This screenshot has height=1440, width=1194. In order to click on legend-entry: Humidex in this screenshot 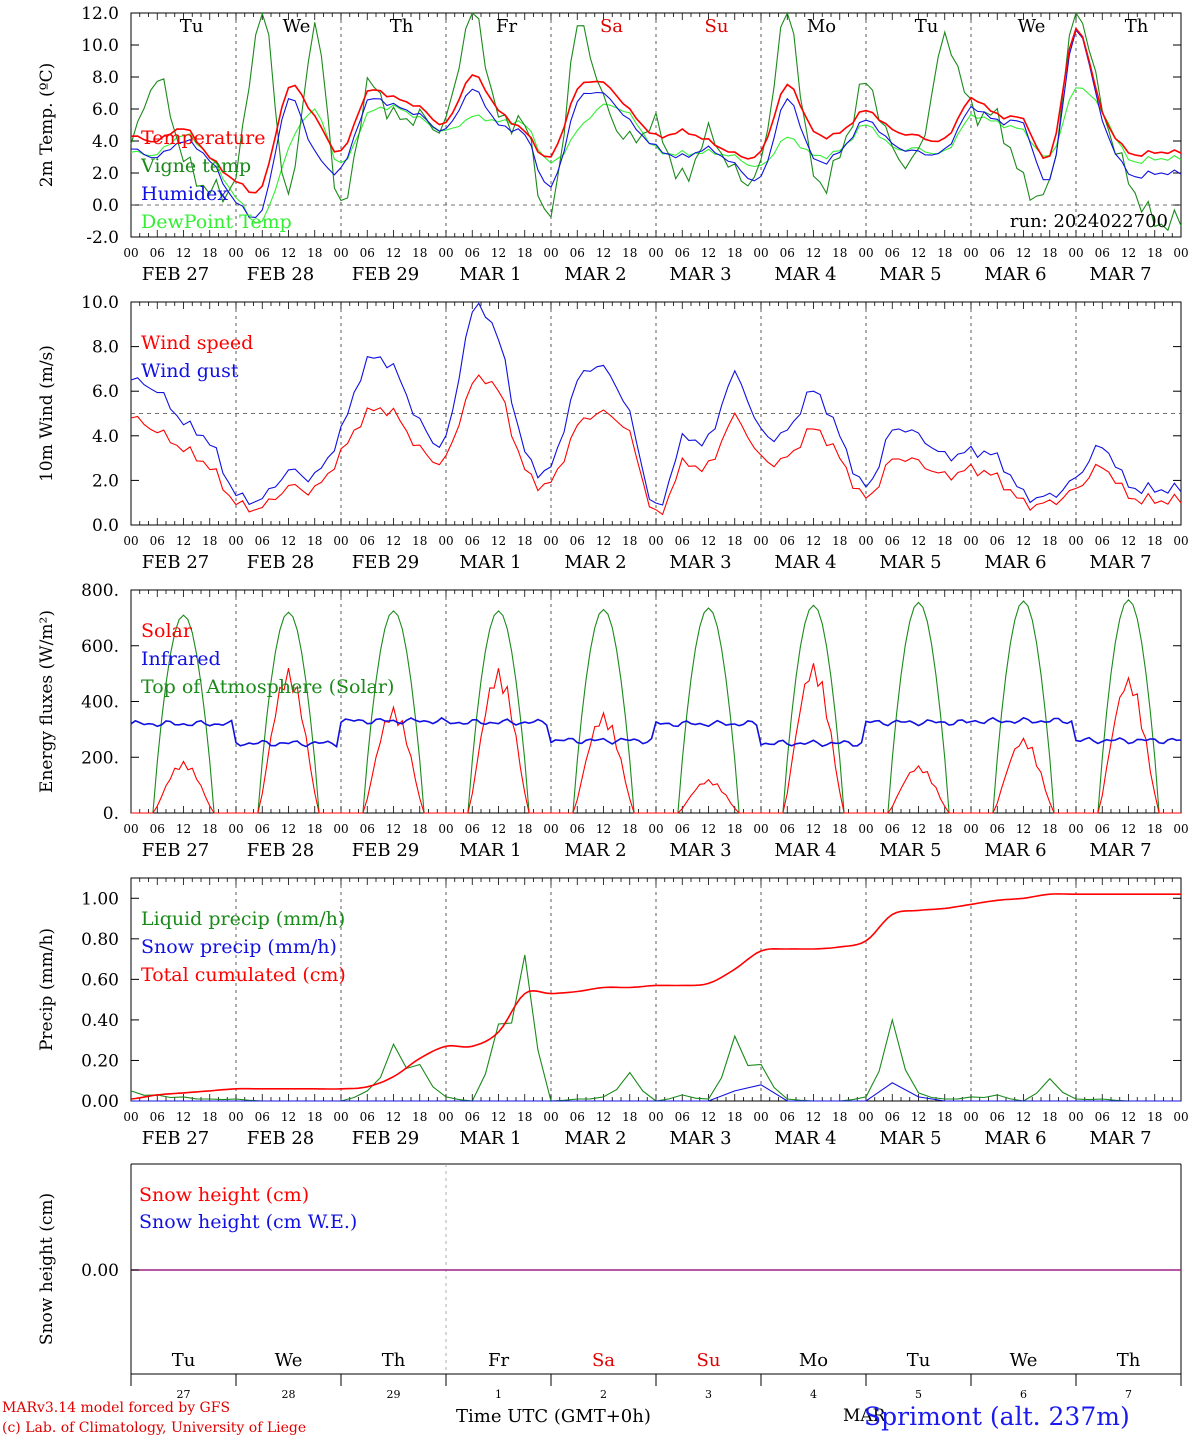, I will do `click(184, 194)`.